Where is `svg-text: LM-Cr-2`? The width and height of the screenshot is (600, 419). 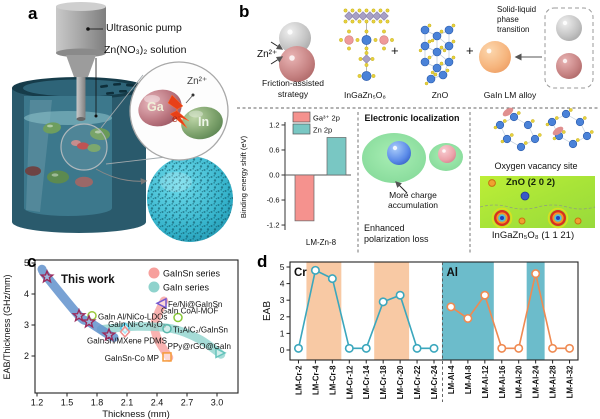 svg-text: LM-Cr-2 is located at coordinates (299, 380).